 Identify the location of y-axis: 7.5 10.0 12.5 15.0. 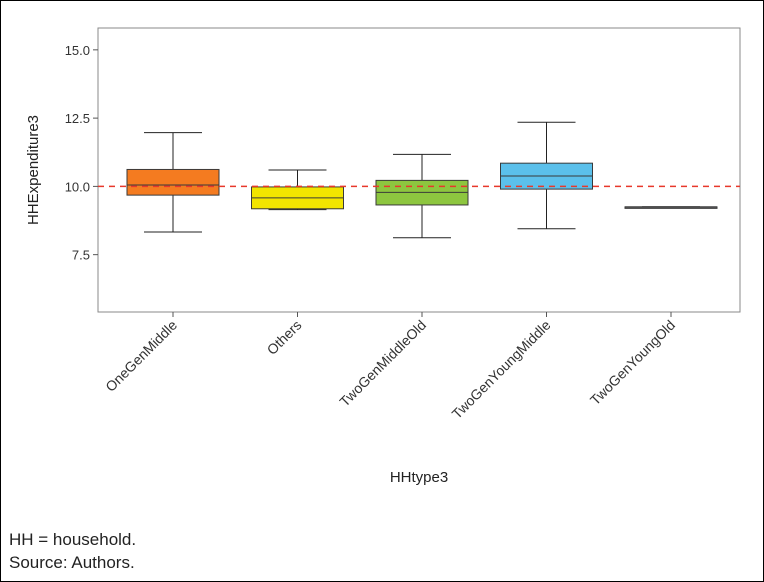
(81, 153).